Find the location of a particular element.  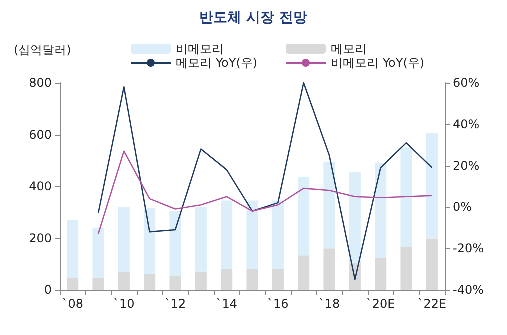

y2-tick-label: 40% is located at coordinates (466, 124).